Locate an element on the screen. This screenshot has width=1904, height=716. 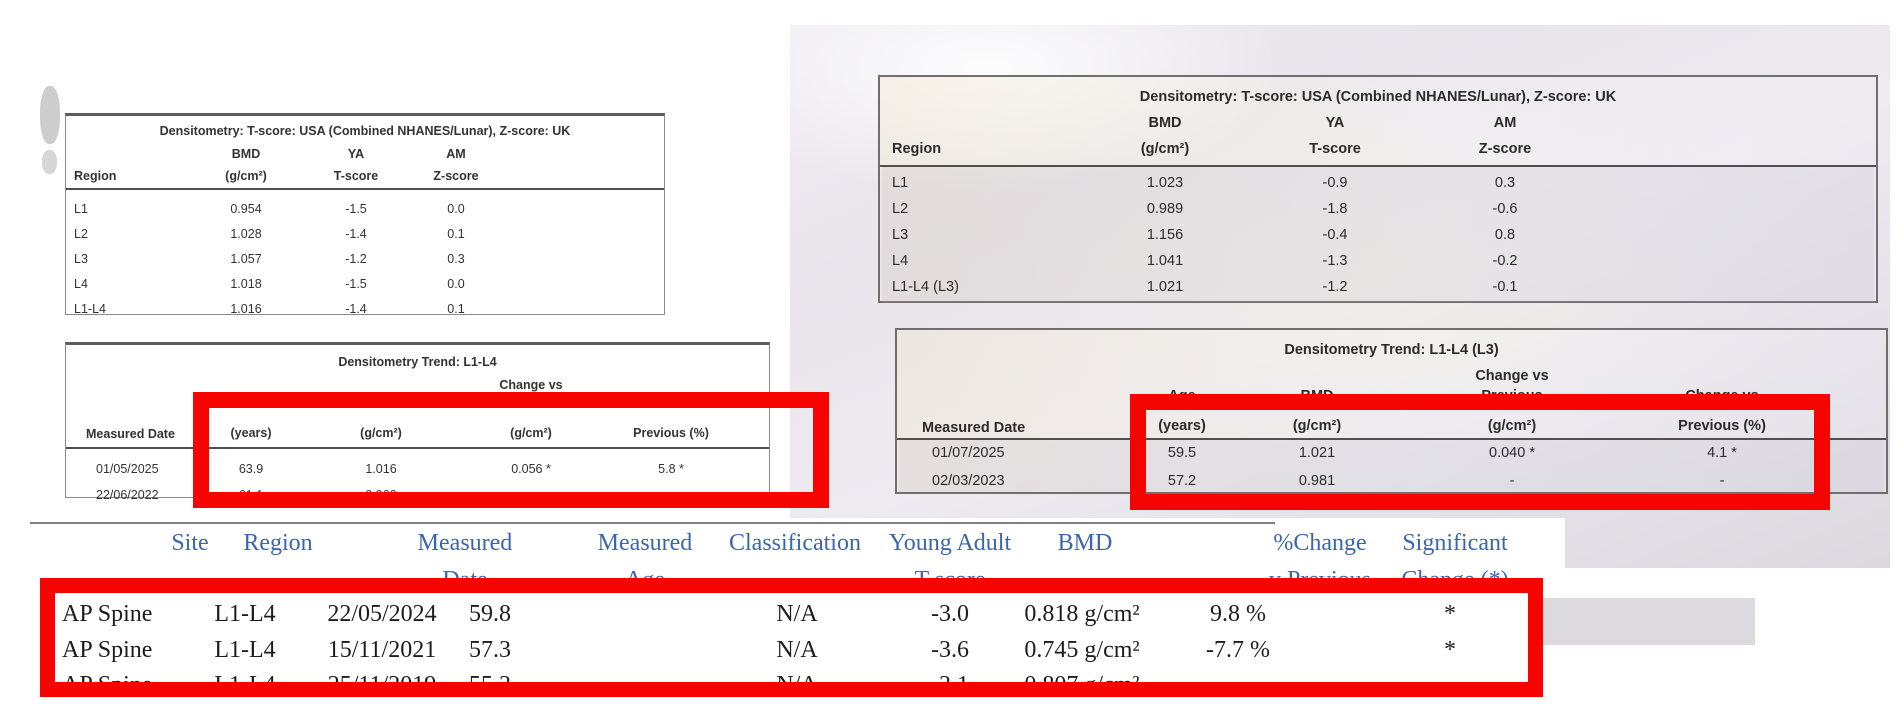
cell-zscore: -0.1 is located at coordinates (1505, 287).